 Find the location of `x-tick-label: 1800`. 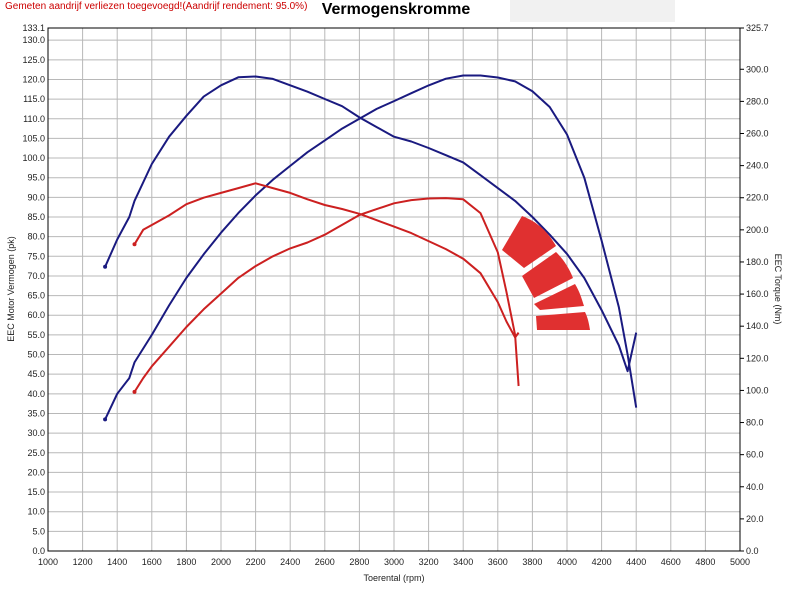

x-tick-label: 1800 is located at coordinates (186, 562).